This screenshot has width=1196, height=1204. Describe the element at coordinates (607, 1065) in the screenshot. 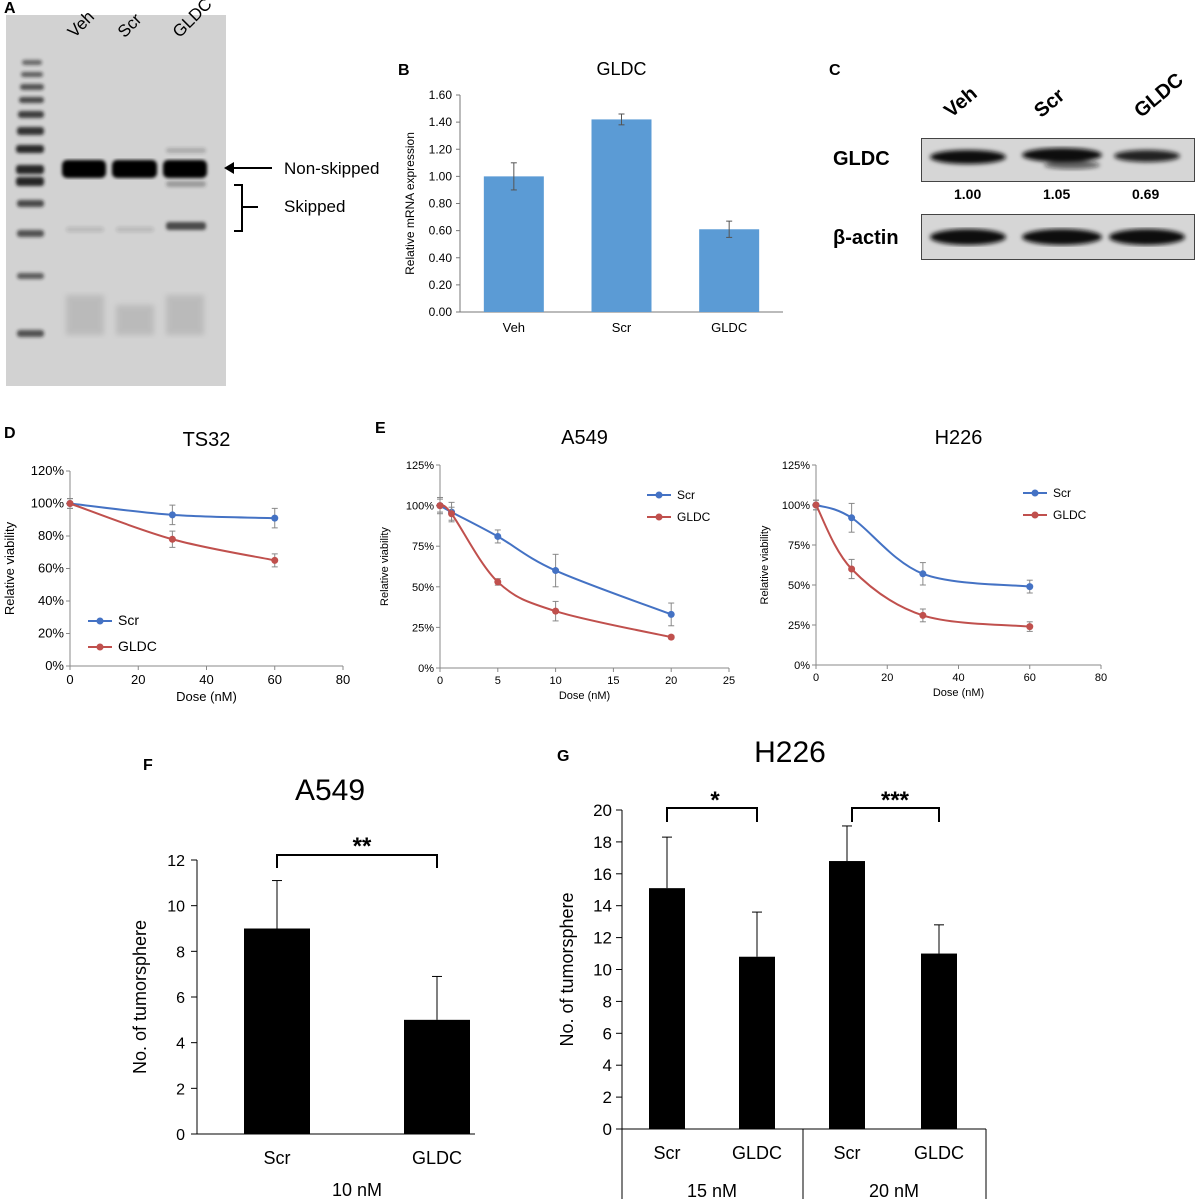

I see `chart-g-ytick: 4` at that location.